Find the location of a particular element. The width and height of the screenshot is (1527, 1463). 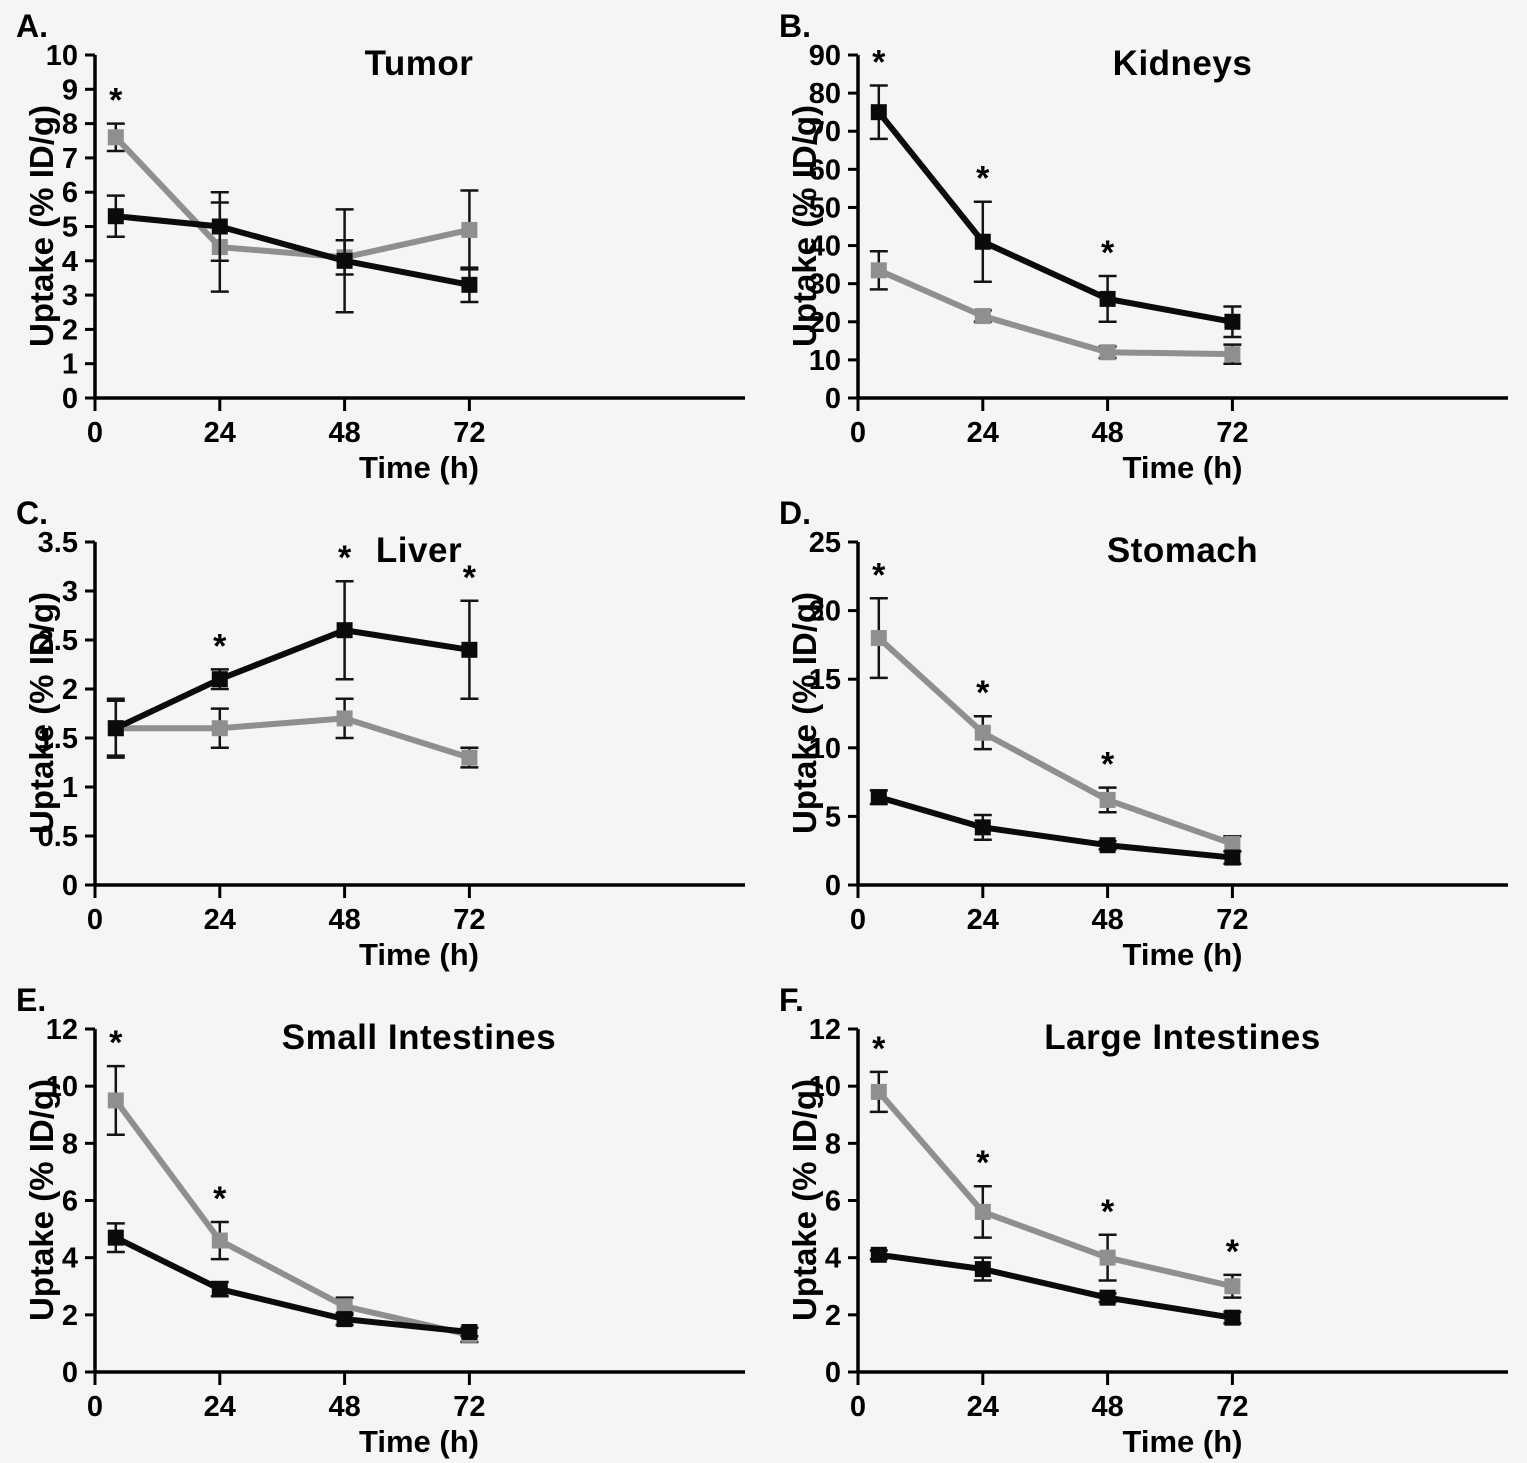

svg-text: 9 is located at coordinates (70, 90).